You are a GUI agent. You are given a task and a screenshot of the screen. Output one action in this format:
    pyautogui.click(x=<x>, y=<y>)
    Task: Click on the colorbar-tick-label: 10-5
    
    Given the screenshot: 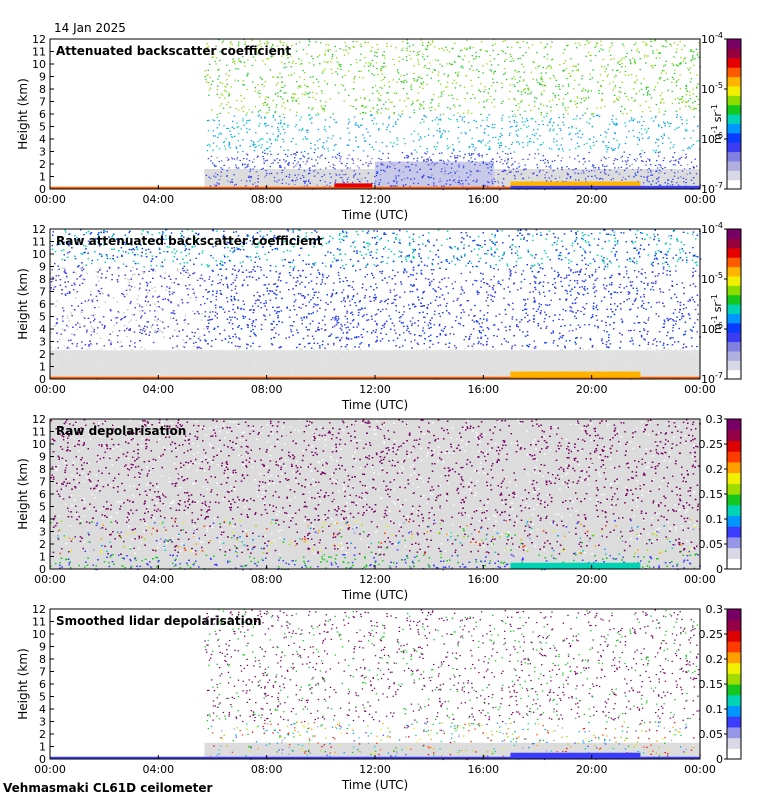 What is the action you would take?
    pyautogui.click(x=712, y=88)
    